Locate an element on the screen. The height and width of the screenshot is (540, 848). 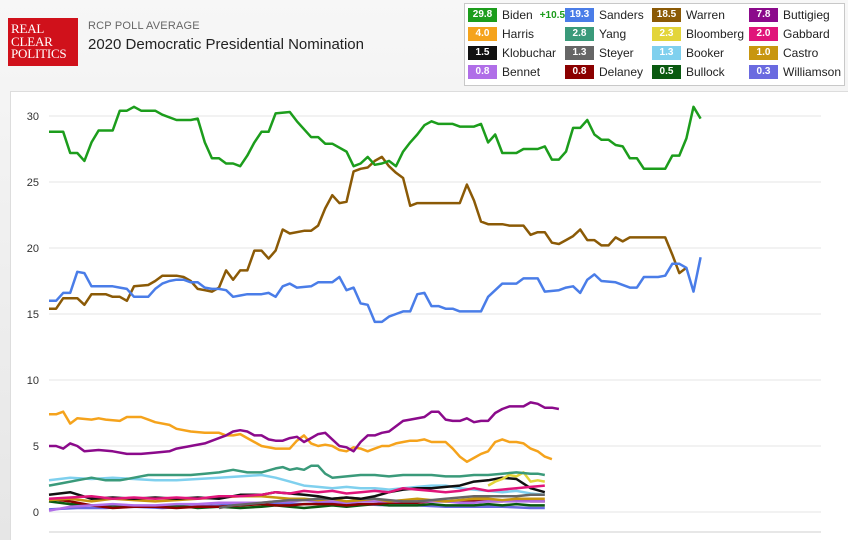
legend-candidate-name: Castro is located at coordinates (801, 53).